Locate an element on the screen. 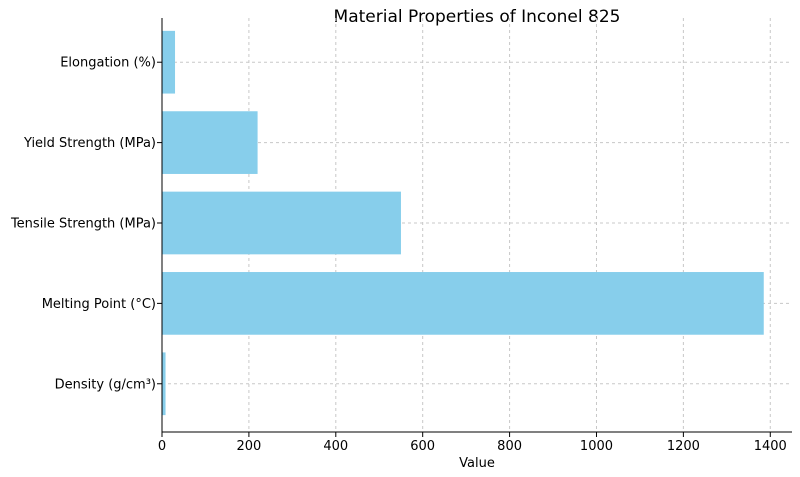 The width and height of the screenshot is (800, 477). x-tick-label: 0 is located at coordinates (162, 446).